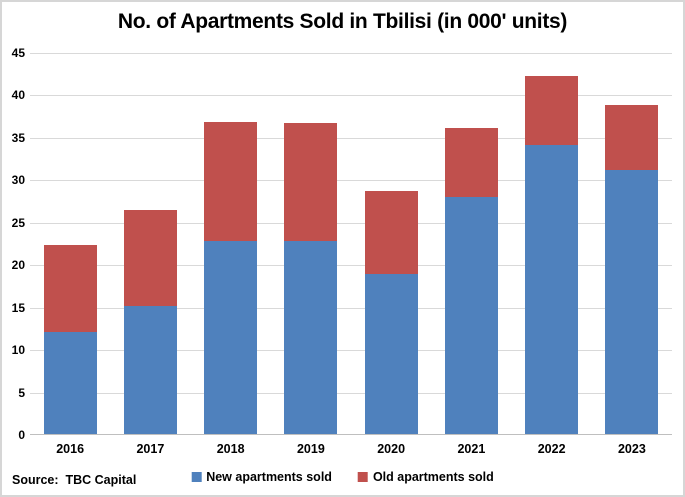 Image resolution: width=685 pixels, height=497 pixels. I want to click on x-tick-label-2018: 2018, so click(230, 449).